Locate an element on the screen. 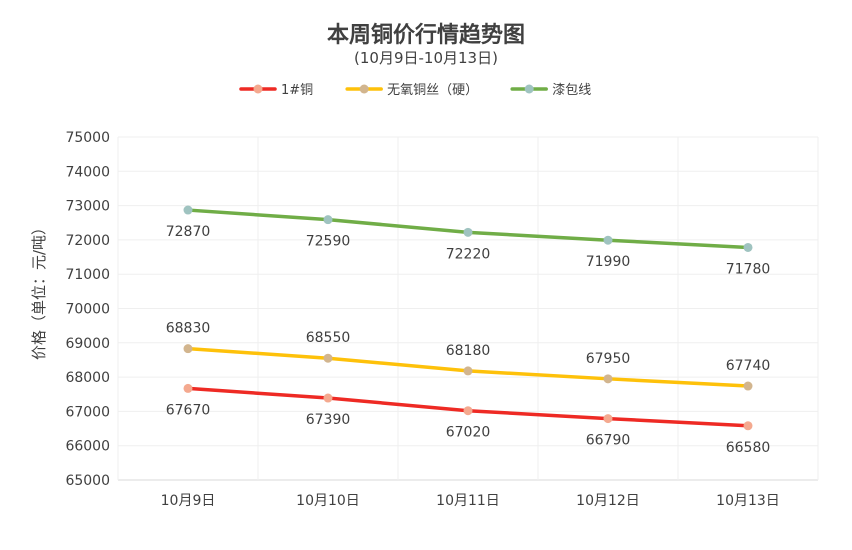 This screenshot has width=852, height=550. data-label: 72590 is located at coordinates (328, 242).